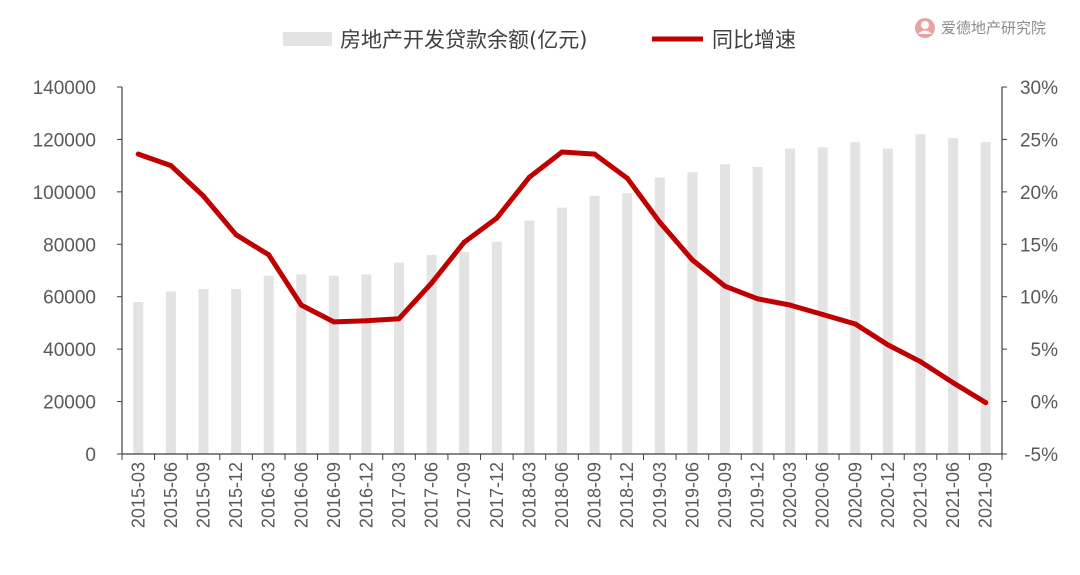 Image resolution: width=1080 pixels, height=575 pixels. Describe the element at coordinates (497, 495) in the screenshot. I see `x-tick-label: 2017-12` at that location.